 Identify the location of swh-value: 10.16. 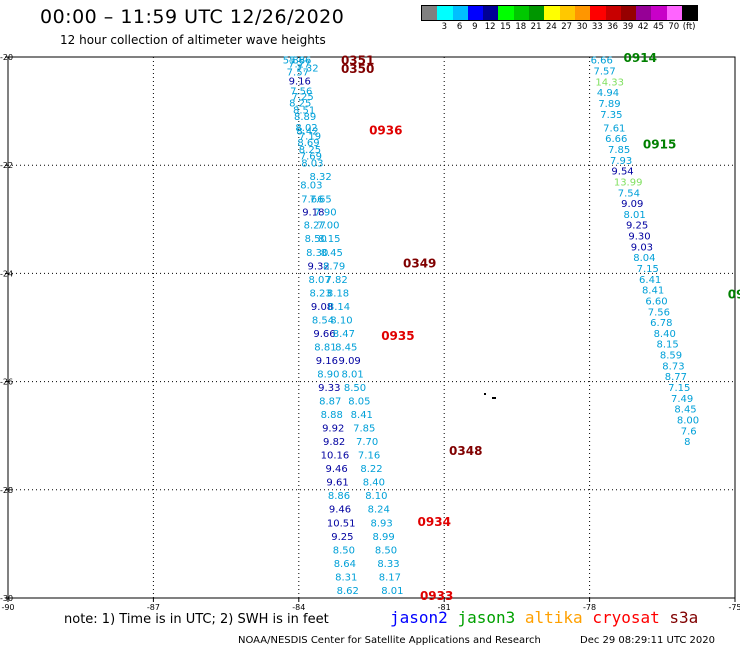
(335, 456).